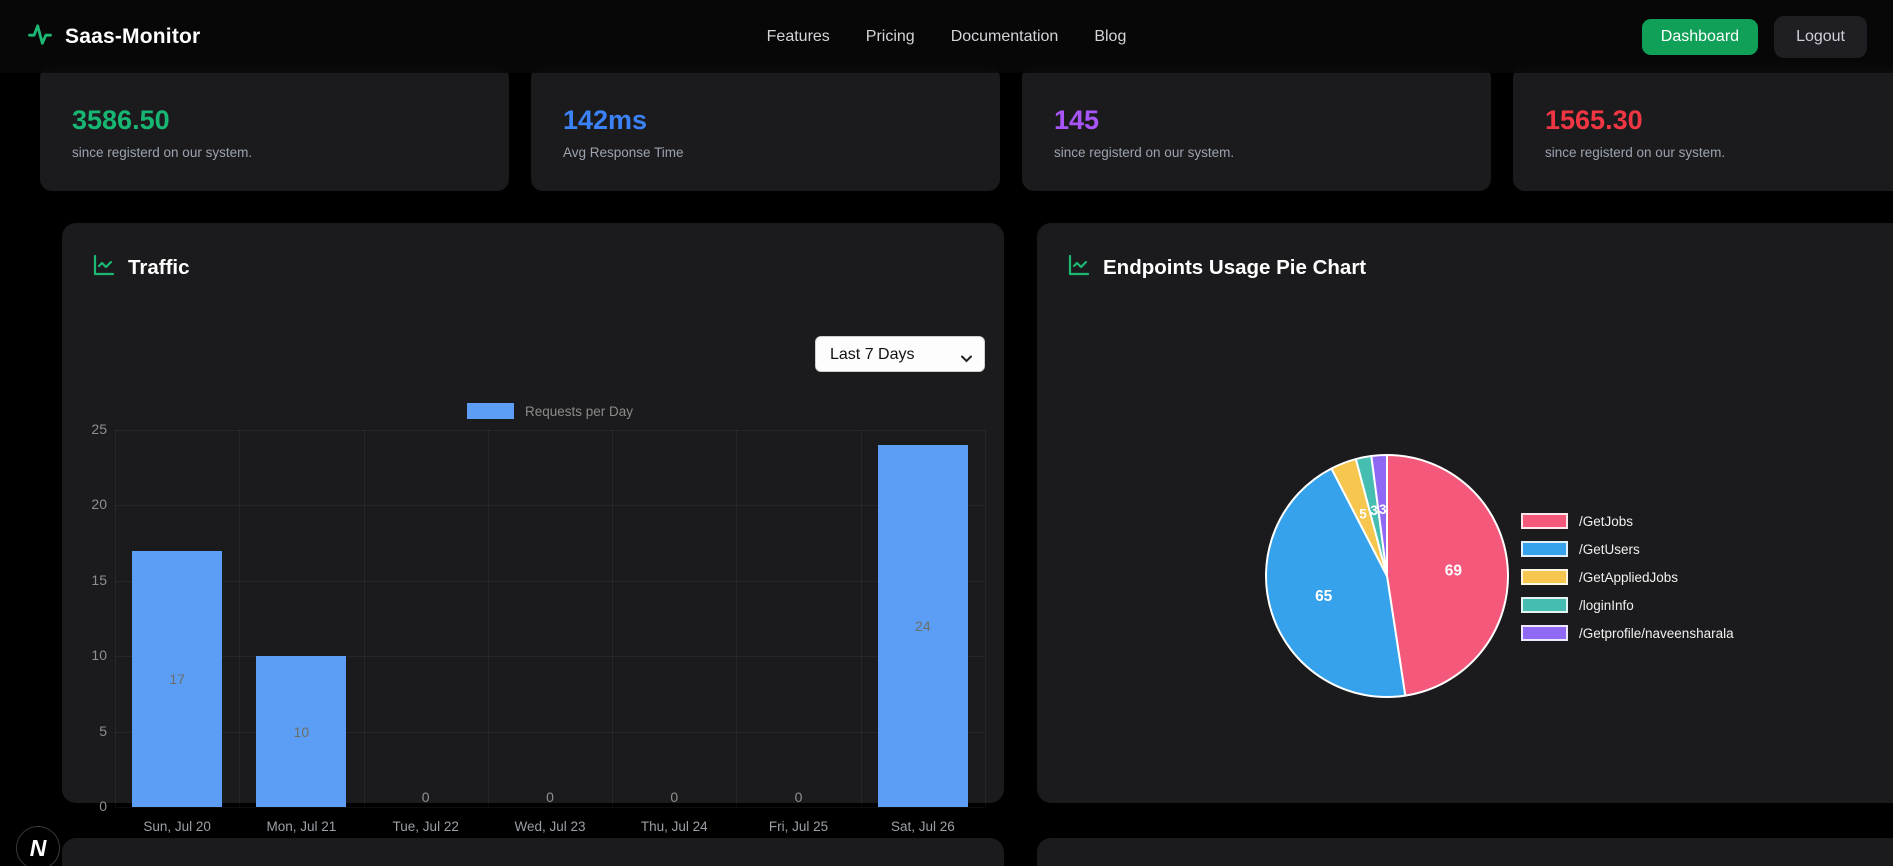 This screenshot has height=866, width=1893. Describe the element at coordinates (605, 120) in the screenshot. I see `stat-value: 142ms` at that location.